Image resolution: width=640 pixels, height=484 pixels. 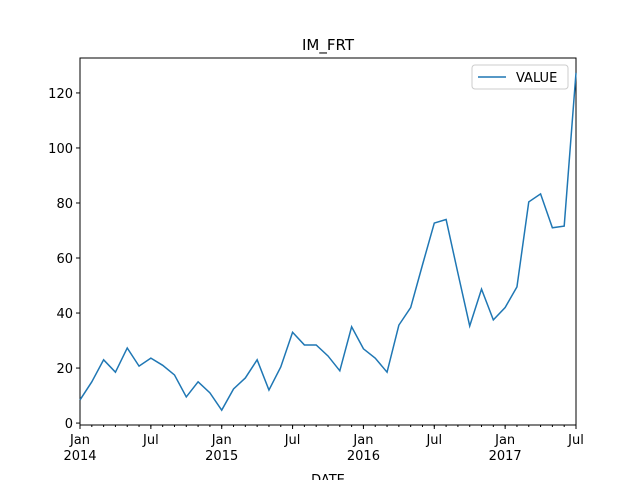 What do you see at coordinates (64, 204) in the screenshot?
I see `y-tick-label: 80` at bounding box center [64, 204].